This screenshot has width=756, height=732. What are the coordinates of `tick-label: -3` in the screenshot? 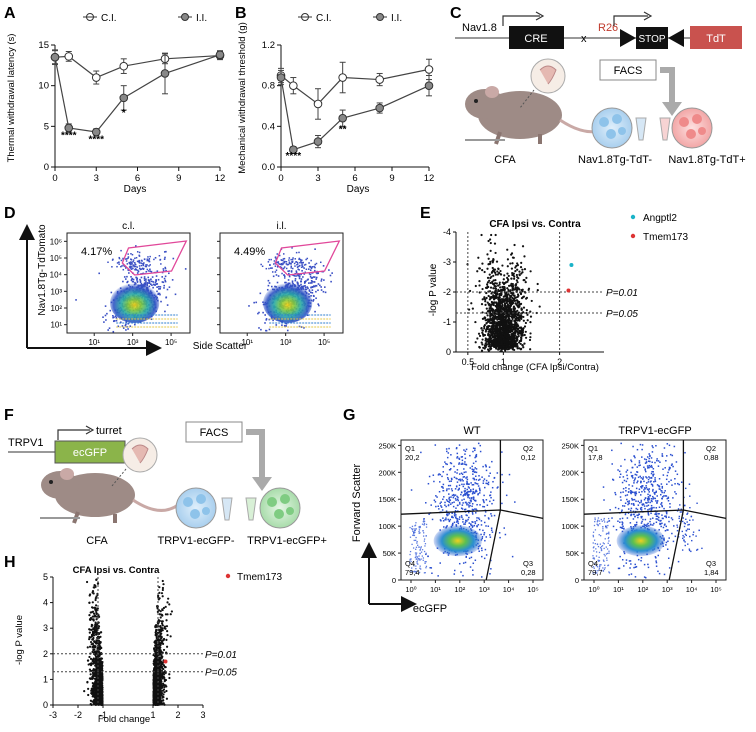 It's located at (53, 715).